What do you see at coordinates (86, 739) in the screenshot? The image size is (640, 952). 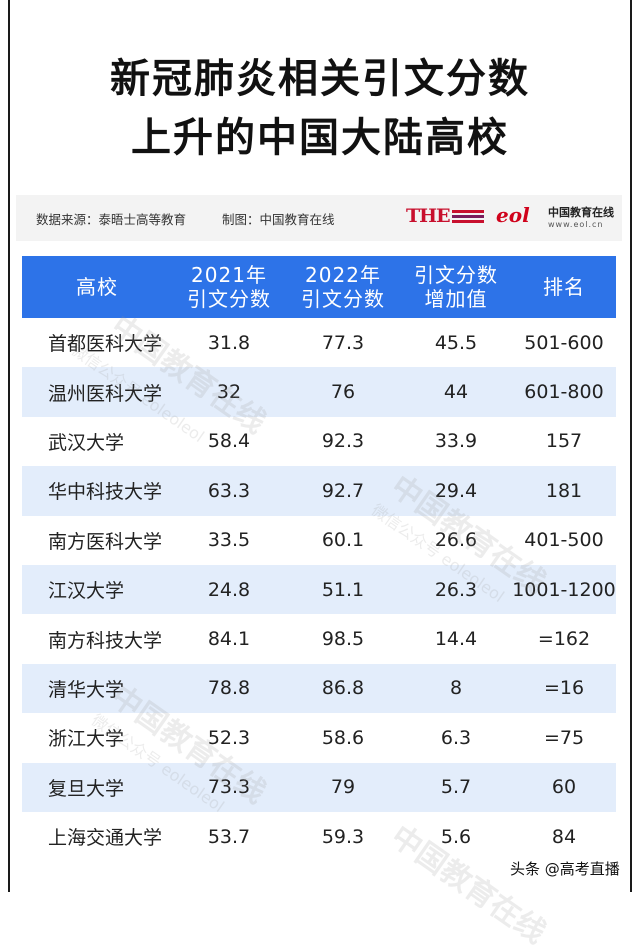 I see `school-name-cell: 浙江大学` at bounding box center [86, 739].